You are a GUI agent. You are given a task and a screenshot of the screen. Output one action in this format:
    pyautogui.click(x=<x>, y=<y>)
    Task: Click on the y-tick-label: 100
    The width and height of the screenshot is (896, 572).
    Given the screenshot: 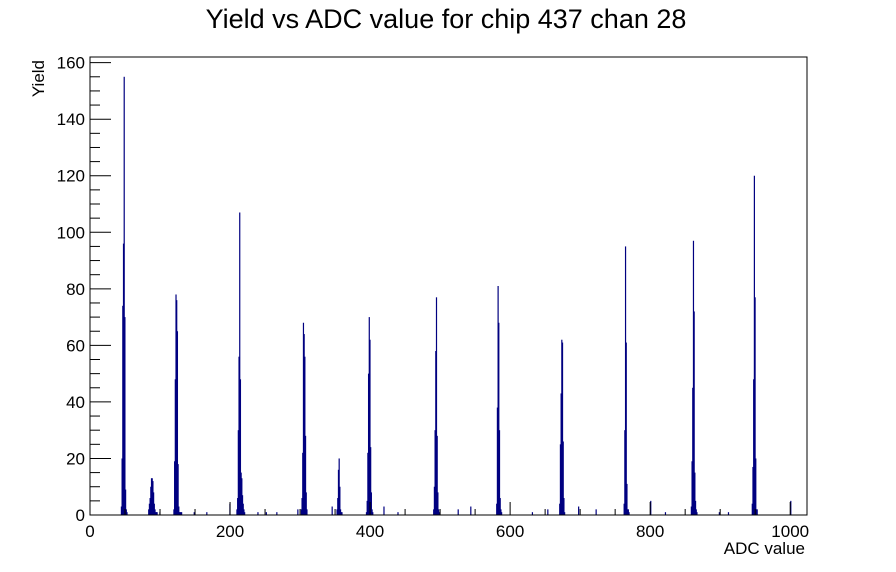 What is the action you would take?
    pyautogui.click(x=71, y=232)
    